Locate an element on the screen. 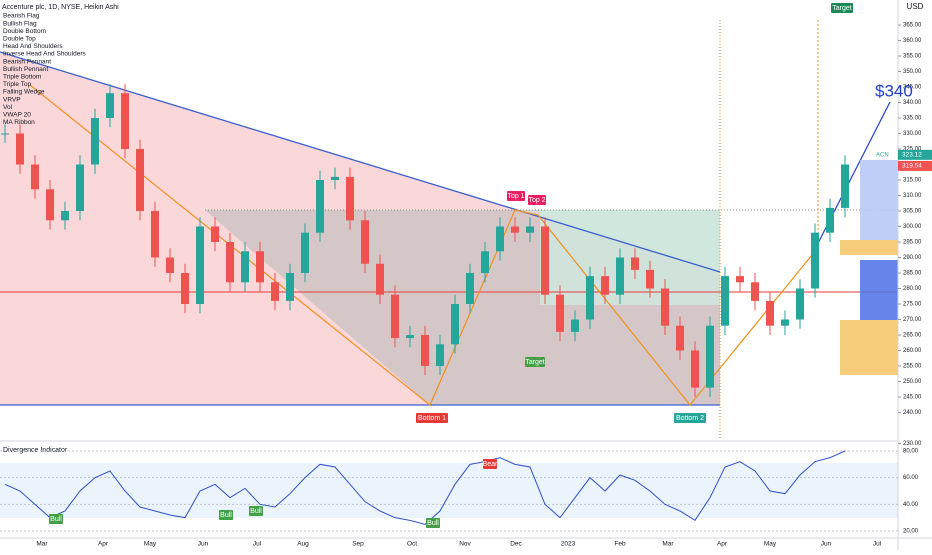 The height and width of the screenshot is (555, 932). y-tick-label: 345.00 is located at coordinates (912, 88).